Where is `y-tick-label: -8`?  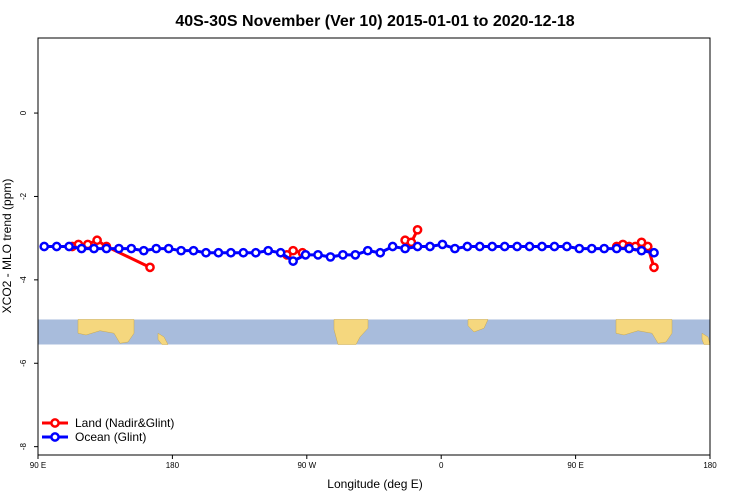
y-tick-label: -8 is located at coordinates (23, 447).